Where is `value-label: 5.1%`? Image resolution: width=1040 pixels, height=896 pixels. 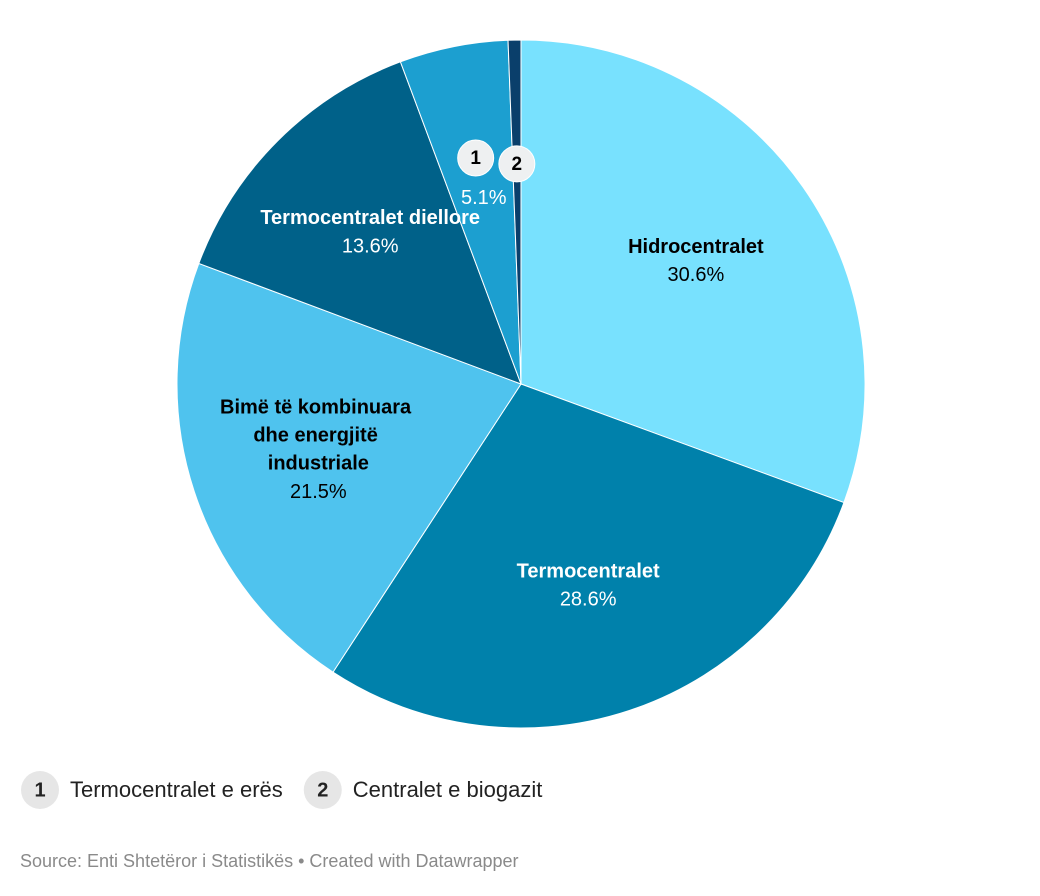
value-label: 5.1% is located at coordinates (484, 198).